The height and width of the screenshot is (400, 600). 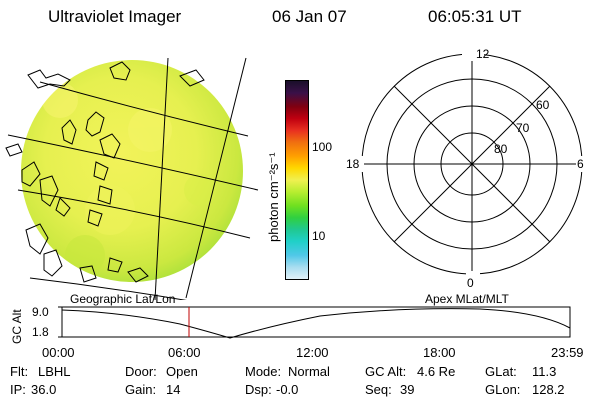 I want to click on altitude-ymax: 9.0, so click(x=40, y=312).